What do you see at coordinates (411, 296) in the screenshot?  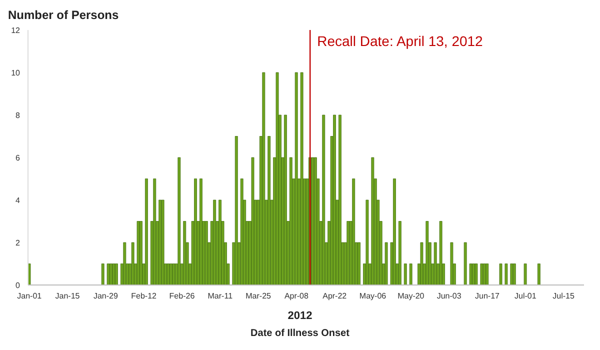 I see `x-tick-label: May-20` at bounding box center [411, 296].